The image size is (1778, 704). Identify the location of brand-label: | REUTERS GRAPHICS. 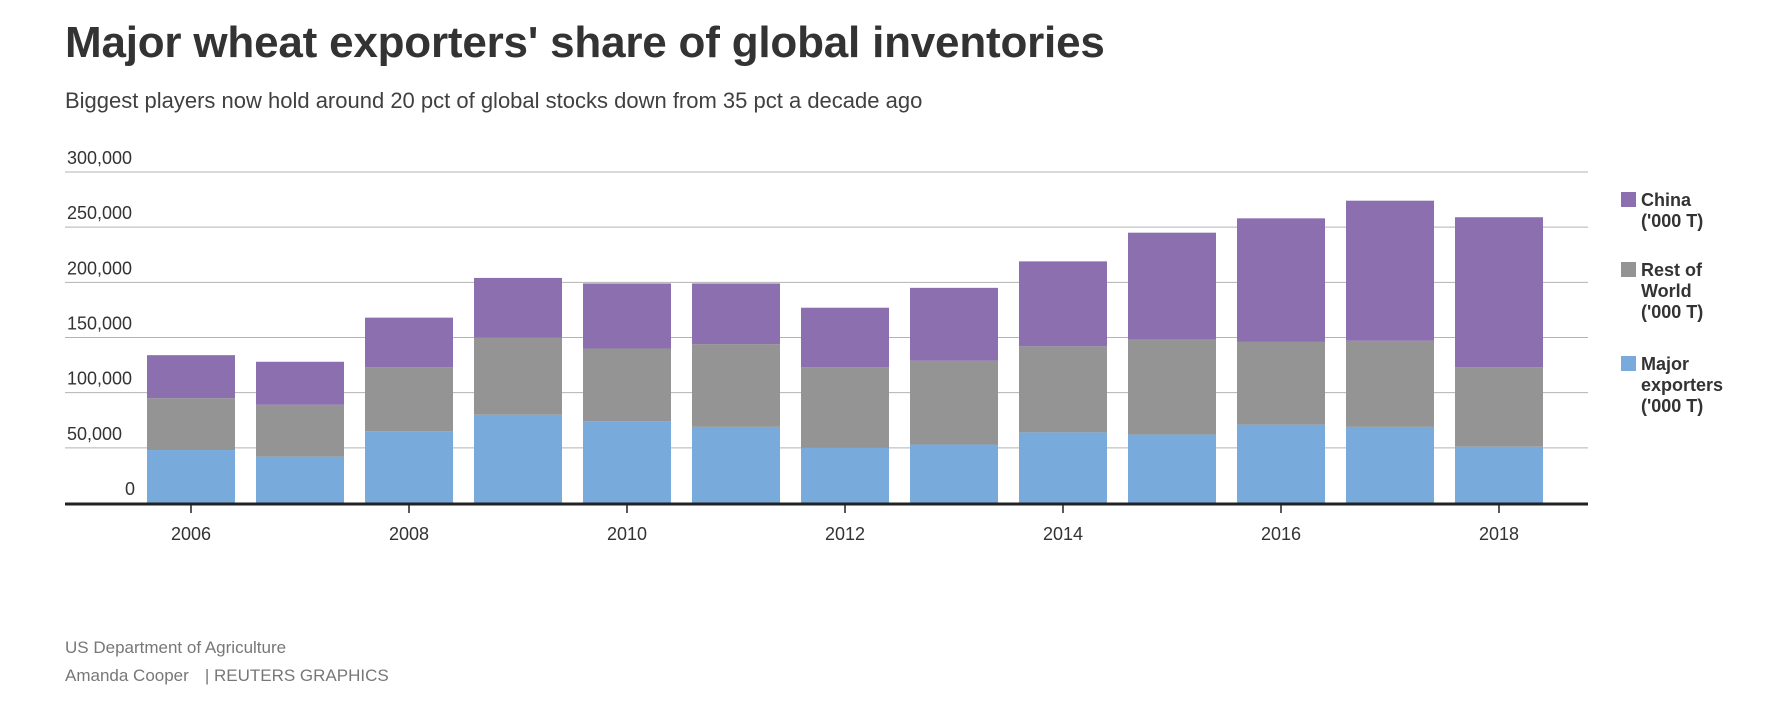
(296, 675).